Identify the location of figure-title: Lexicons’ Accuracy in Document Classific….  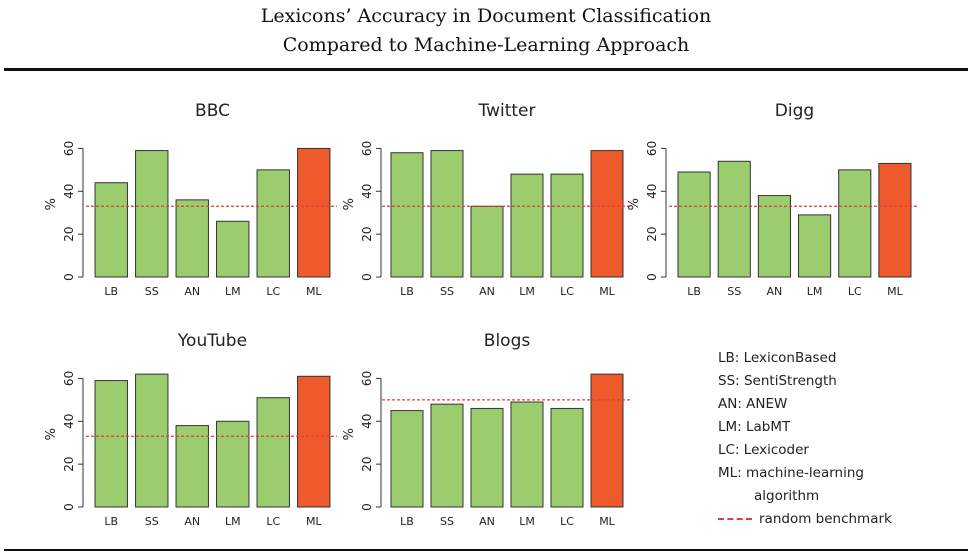
(486, 31).